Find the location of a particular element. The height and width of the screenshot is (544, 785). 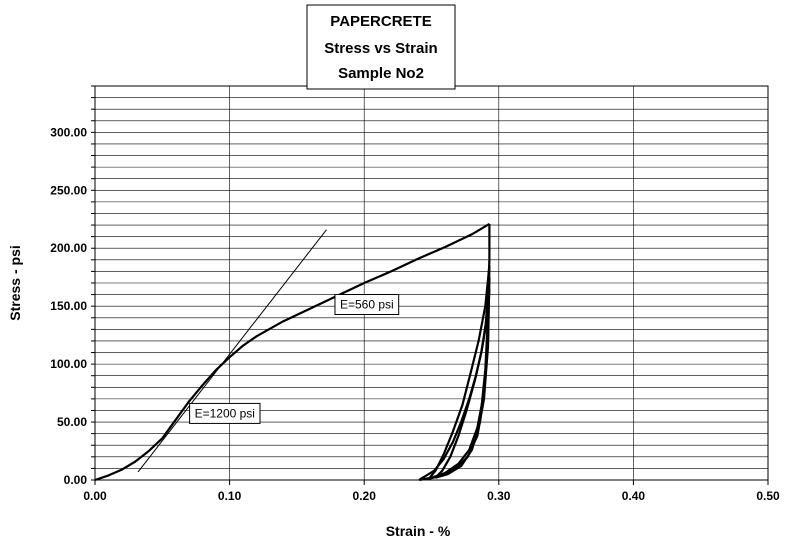

x-tick-label: 0.50 is located at coordinates (768, 496).